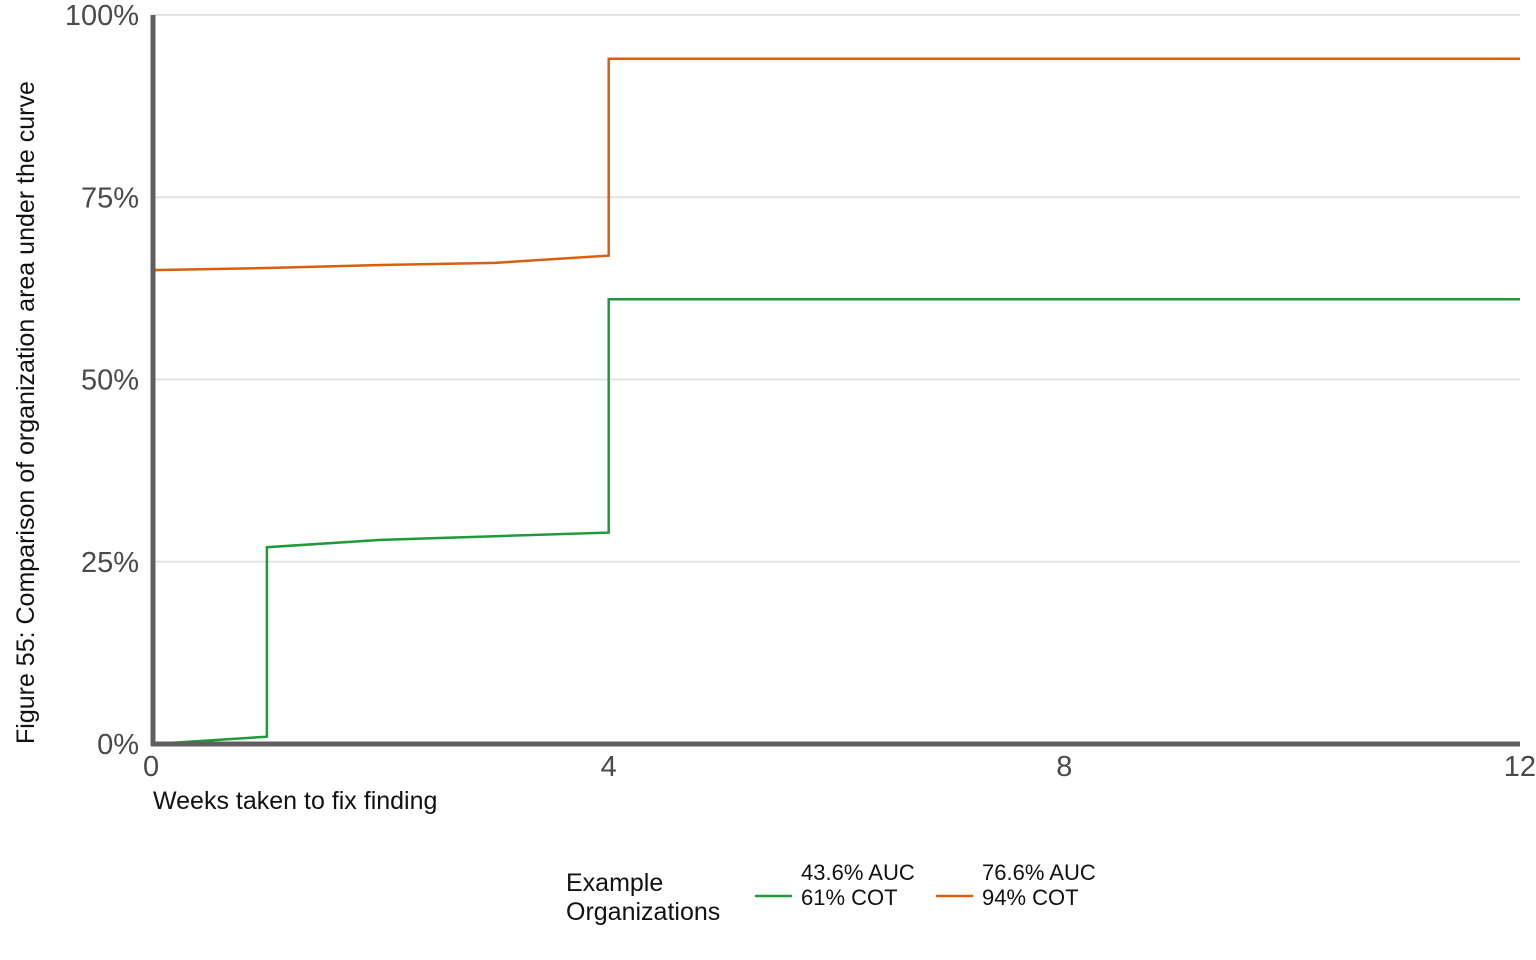 This screenshot has width=1536, height=960. What do you see at coordinates (110, 381) in the screenshot?
I see `y-tick-label-50: 50%` at bounding box center [110, 381].